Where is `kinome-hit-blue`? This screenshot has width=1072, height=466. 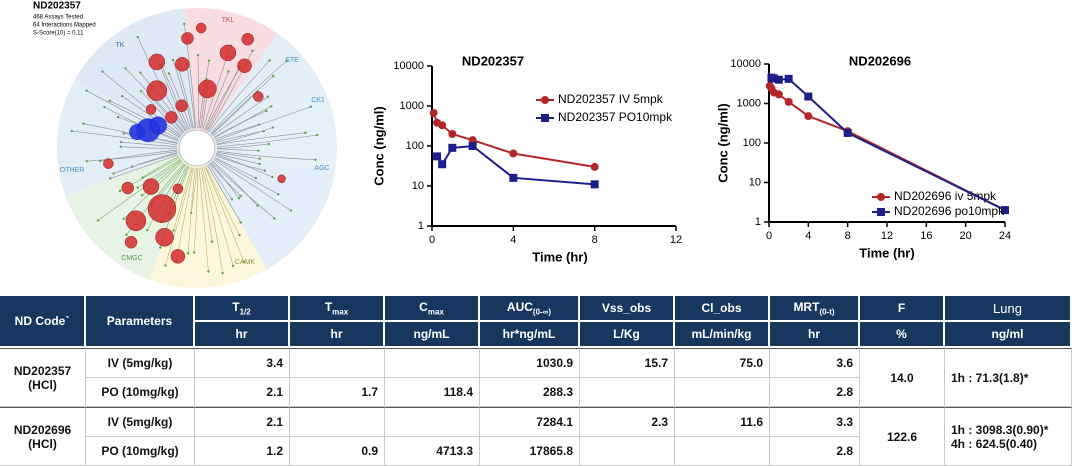 kinome-hit-blue is located at coordinates (137, 131).